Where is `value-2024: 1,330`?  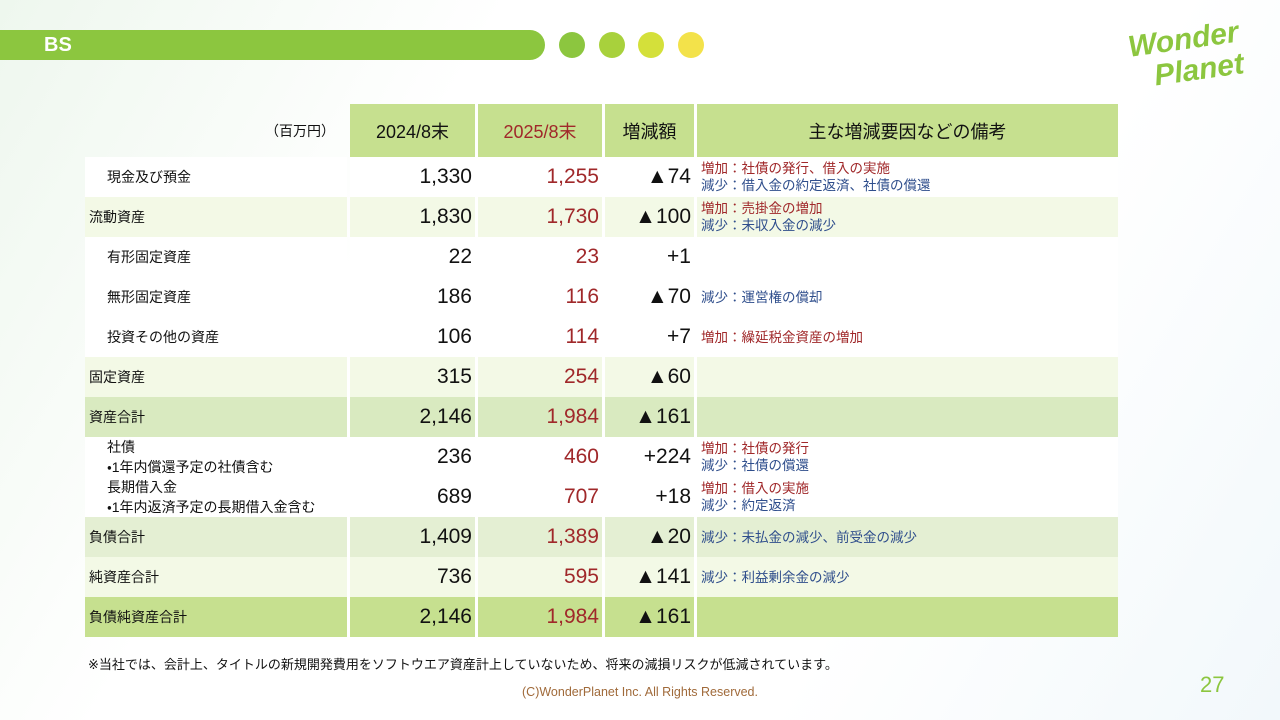
value-2024: 1,330 is located at coordinates (412, 177).